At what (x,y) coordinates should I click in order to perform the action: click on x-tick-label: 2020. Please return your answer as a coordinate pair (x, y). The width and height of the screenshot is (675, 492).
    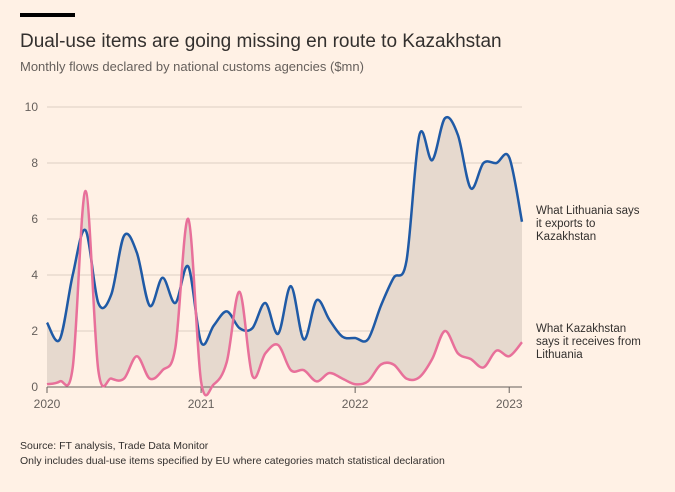
    Looking at the image, I should click on (47, 404).